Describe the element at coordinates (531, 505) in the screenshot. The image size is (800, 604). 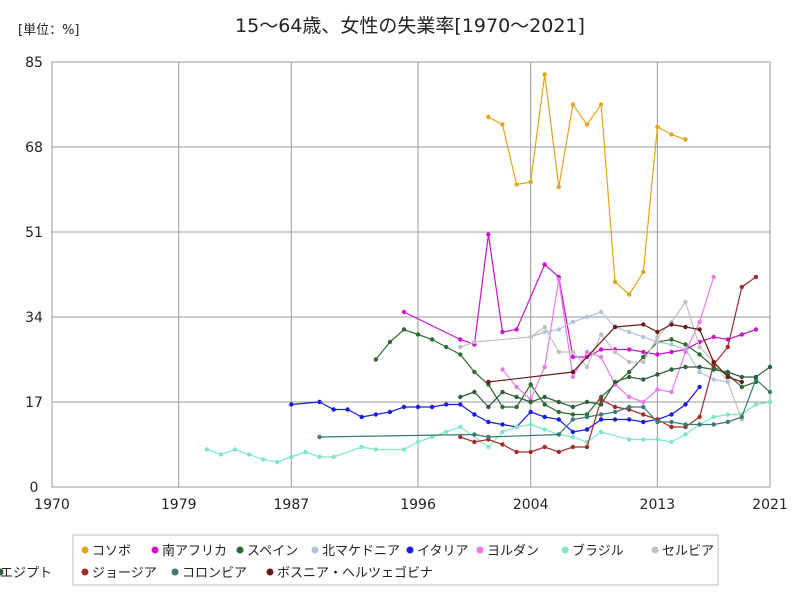
I see `x-tick-label: 2004` at that location.